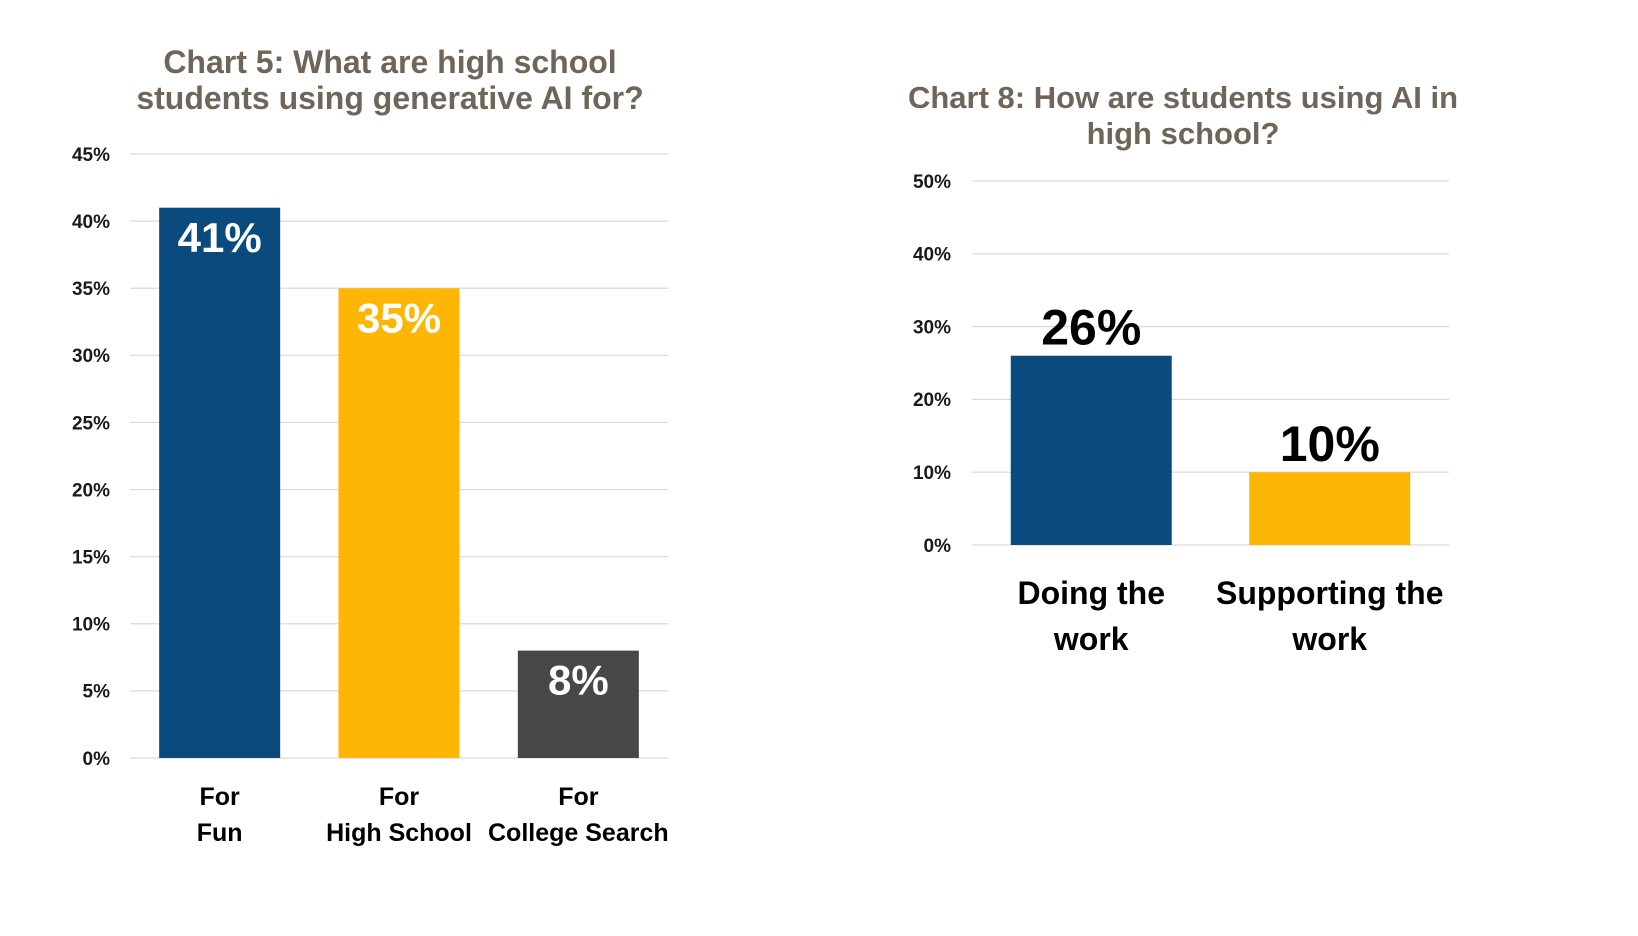  Describe the element at coordinates (578, 815) in the screenshot. I see `chart-5-category-label: For College Search` at that location.